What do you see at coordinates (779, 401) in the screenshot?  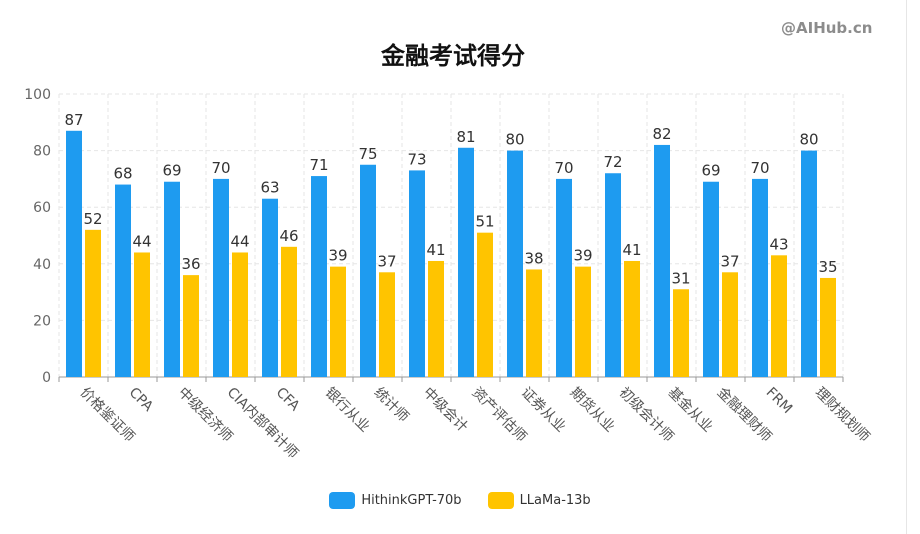 I see `x-tick-label: FRM` at bounding box center [779, 401].